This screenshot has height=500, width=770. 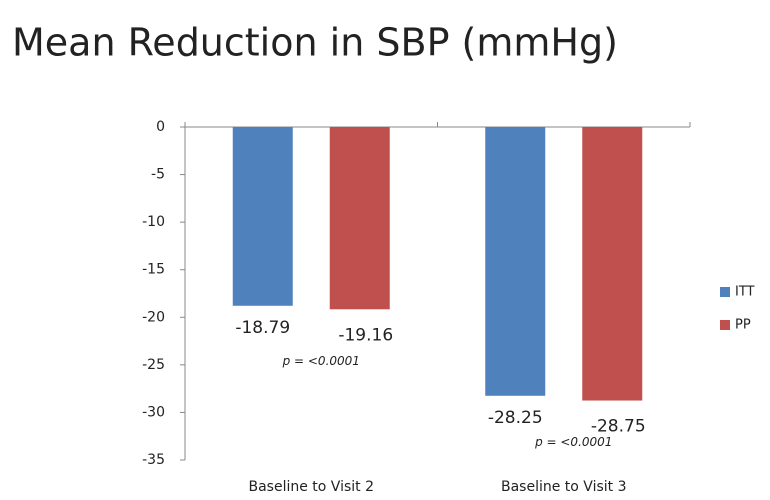 I want to click on y-tick-label: -30, so click(x=153, y=412).